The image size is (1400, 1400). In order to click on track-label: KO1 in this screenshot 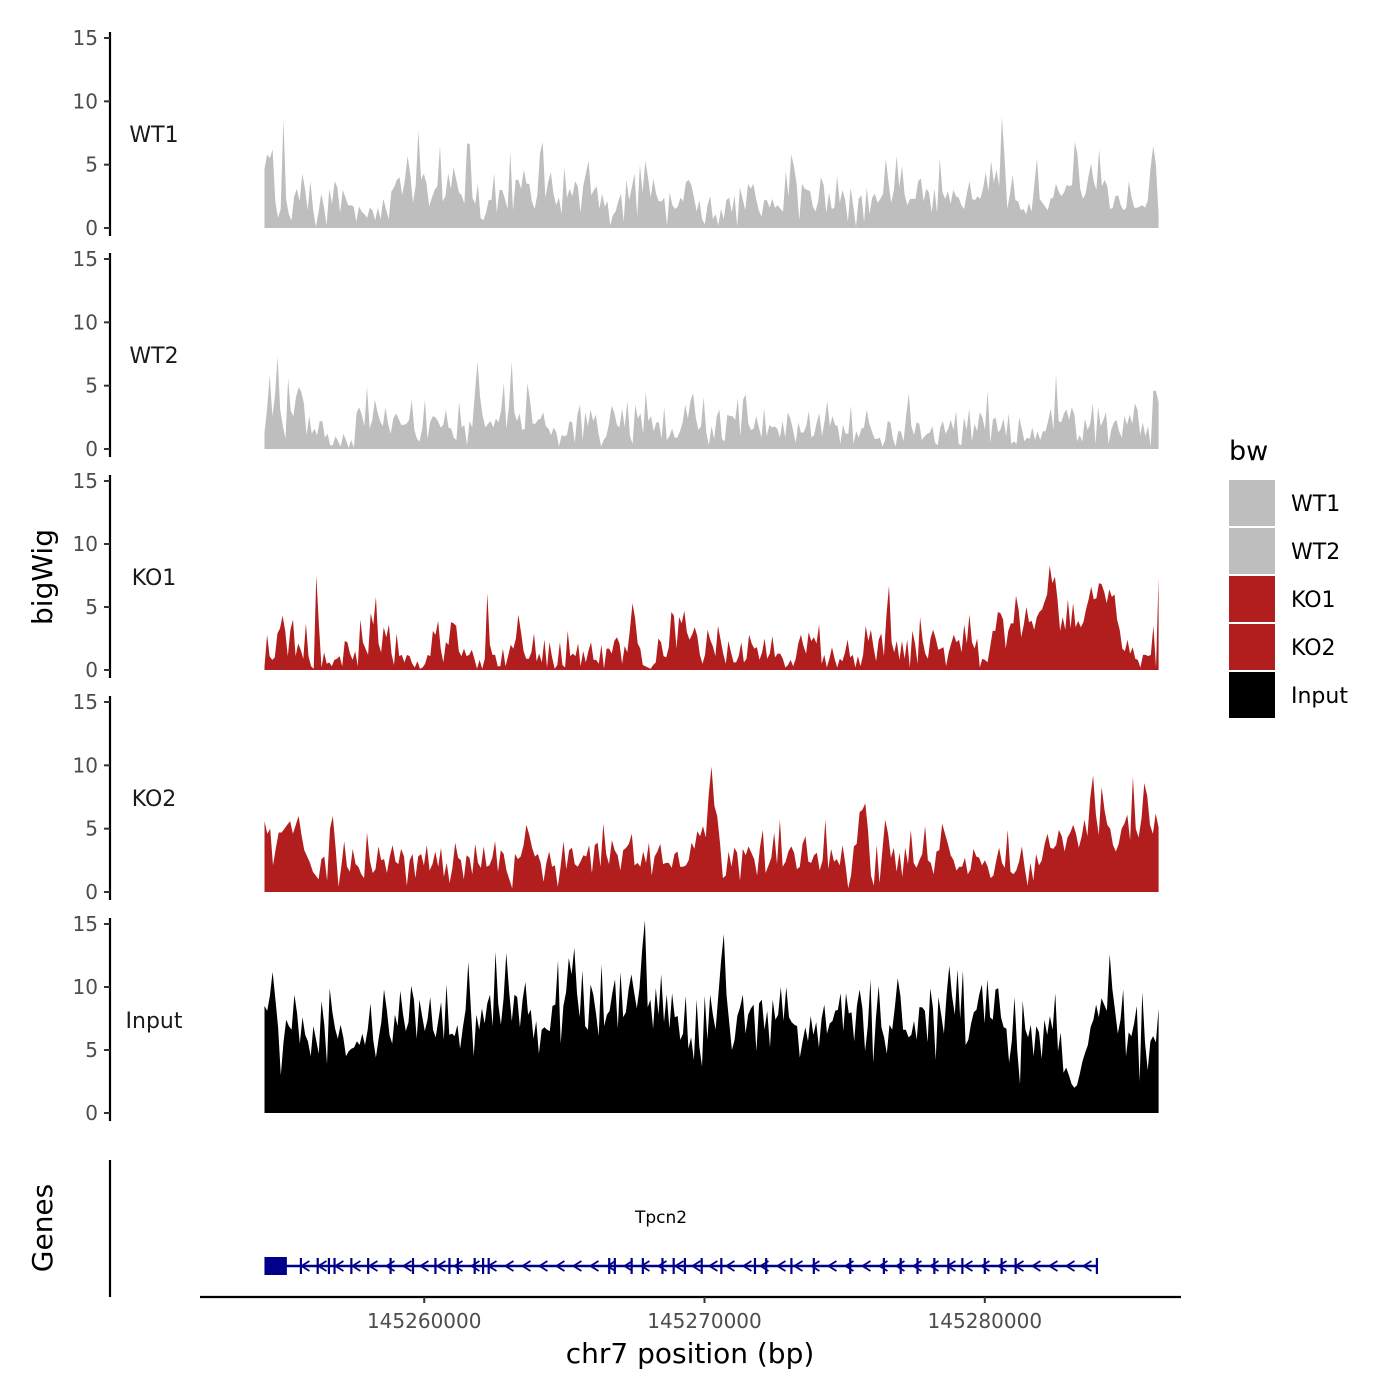, I will do `click(154, 578)`.